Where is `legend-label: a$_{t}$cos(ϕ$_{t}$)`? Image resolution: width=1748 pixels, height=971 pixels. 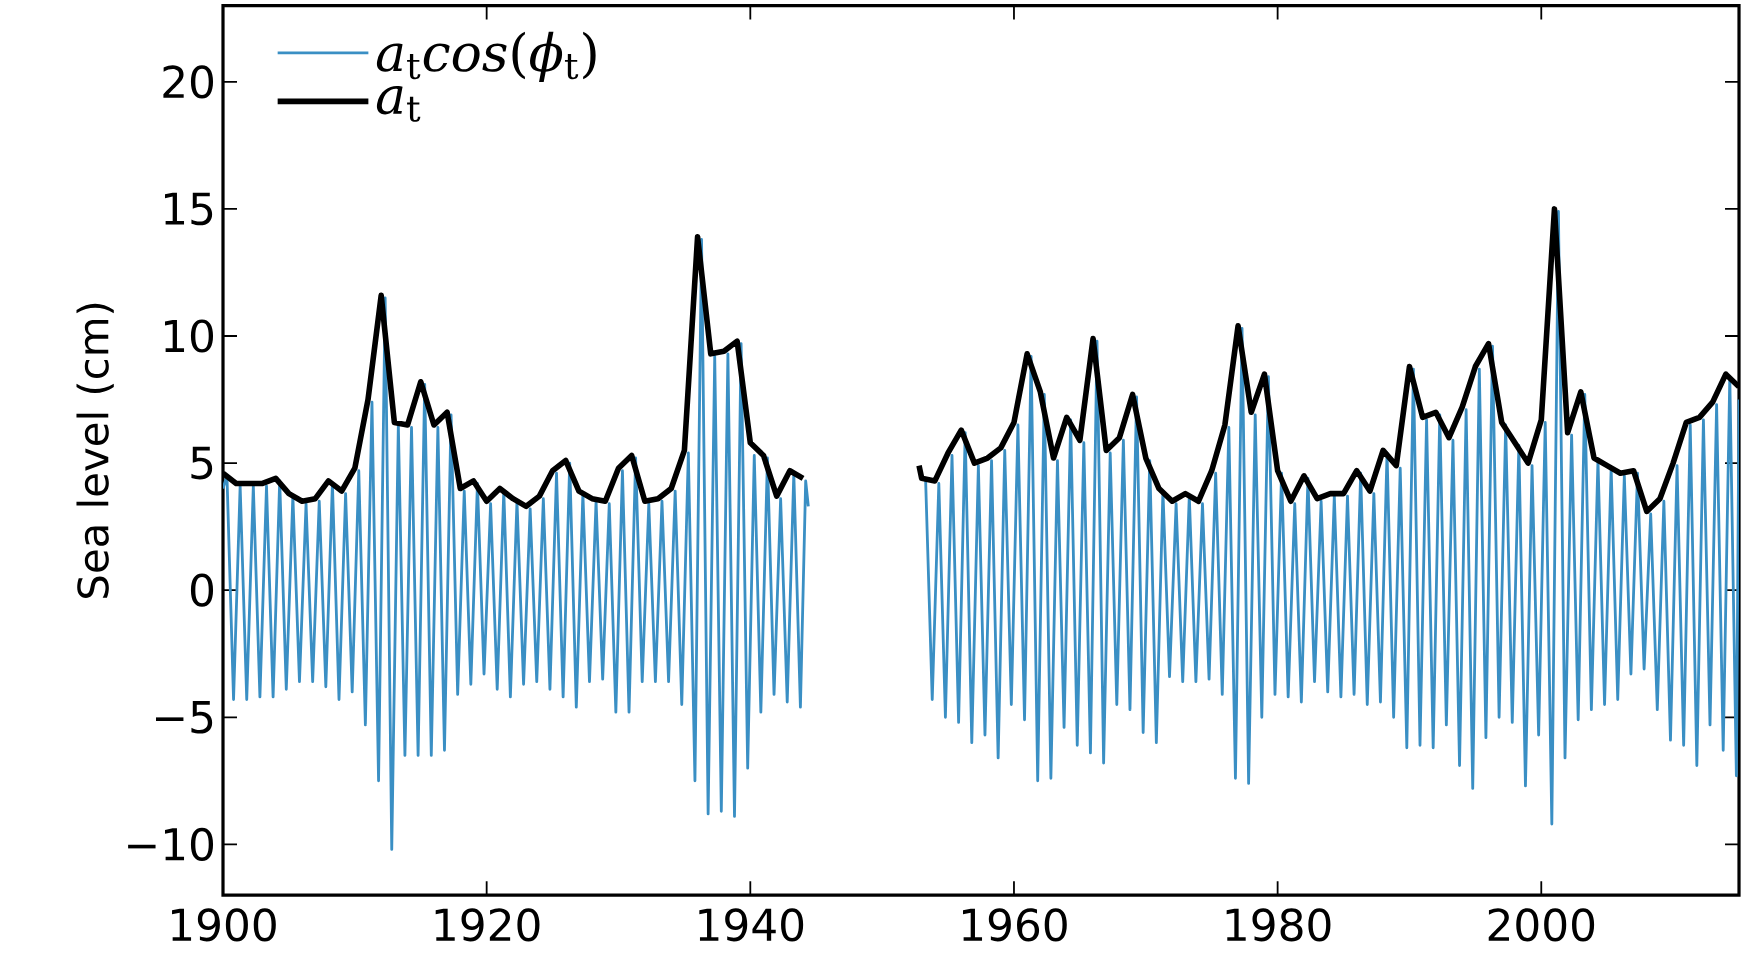
legend-label: a$_{t}$cos(ϕ$_{t}$) is located at coordinates (486, 56).